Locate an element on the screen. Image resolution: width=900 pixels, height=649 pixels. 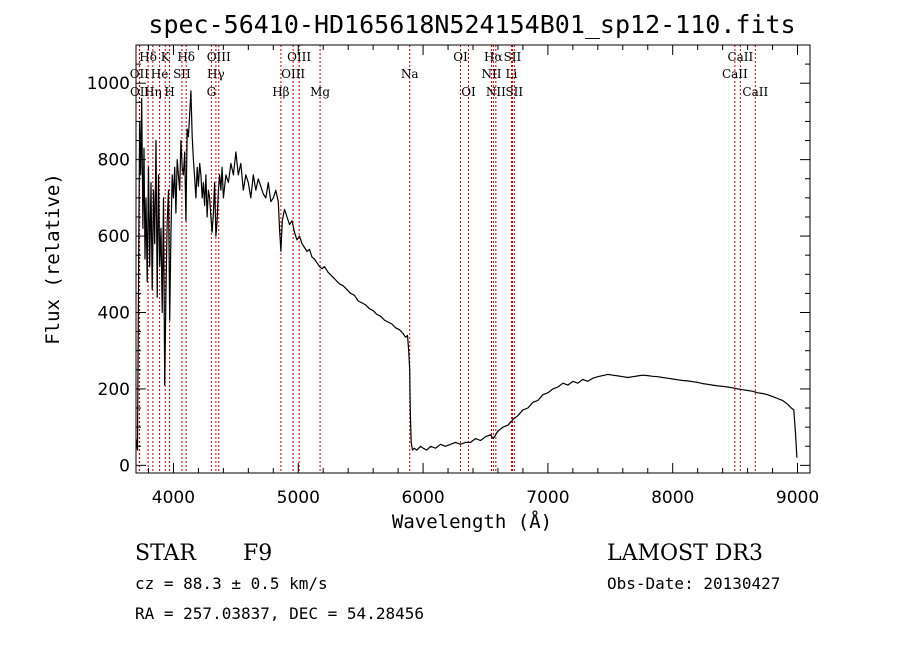
x-tick-label-5: 9000 is located at coordinates (797, 498).